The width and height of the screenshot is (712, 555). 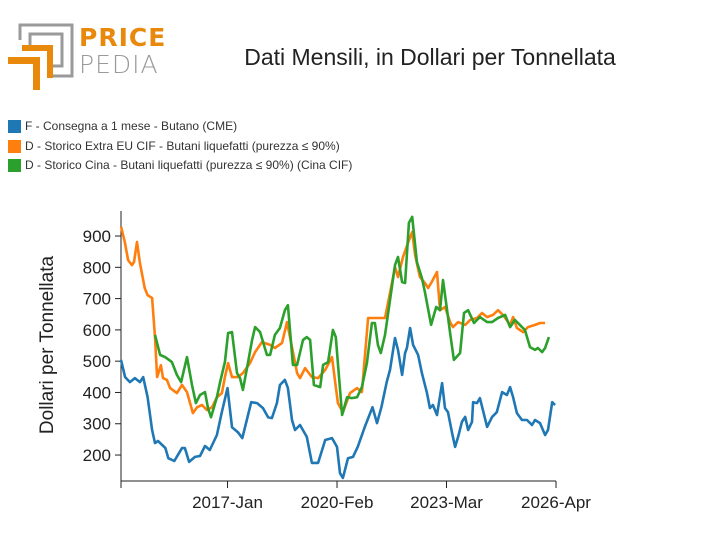 What do you see at coordinates (430, 57) in the screenshot?
I see `chart-title: Dati Mensili, in Dollari per Tonnellata` at bounding box center [430, 57].